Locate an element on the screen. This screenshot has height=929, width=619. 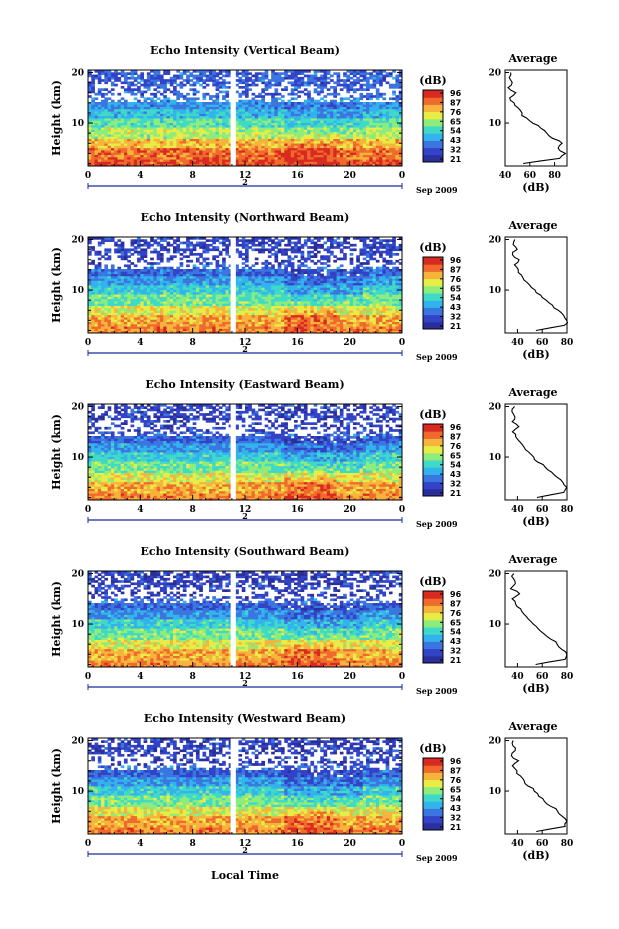
panel-title: Echo Intensity (Northward Beam) is located at coordinates (245, 217).